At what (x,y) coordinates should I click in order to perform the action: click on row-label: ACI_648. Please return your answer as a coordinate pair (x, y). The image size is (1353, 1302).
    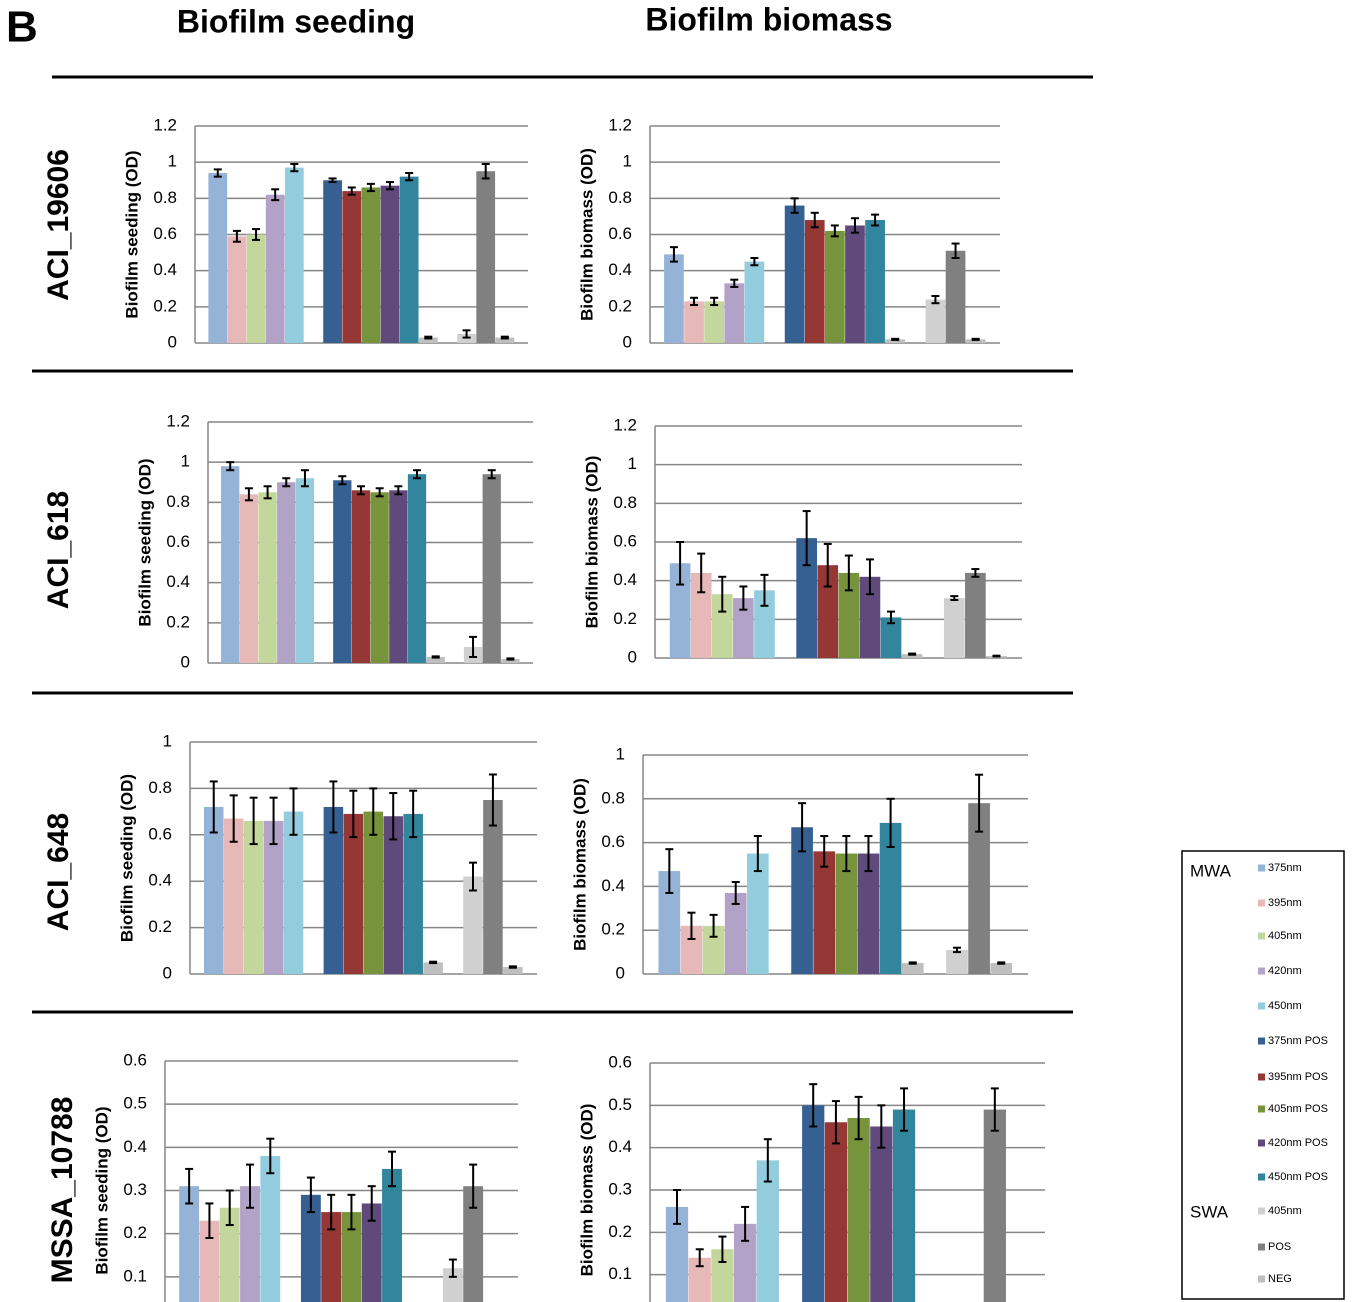
    Looking at the image, I should click on (58, 872).